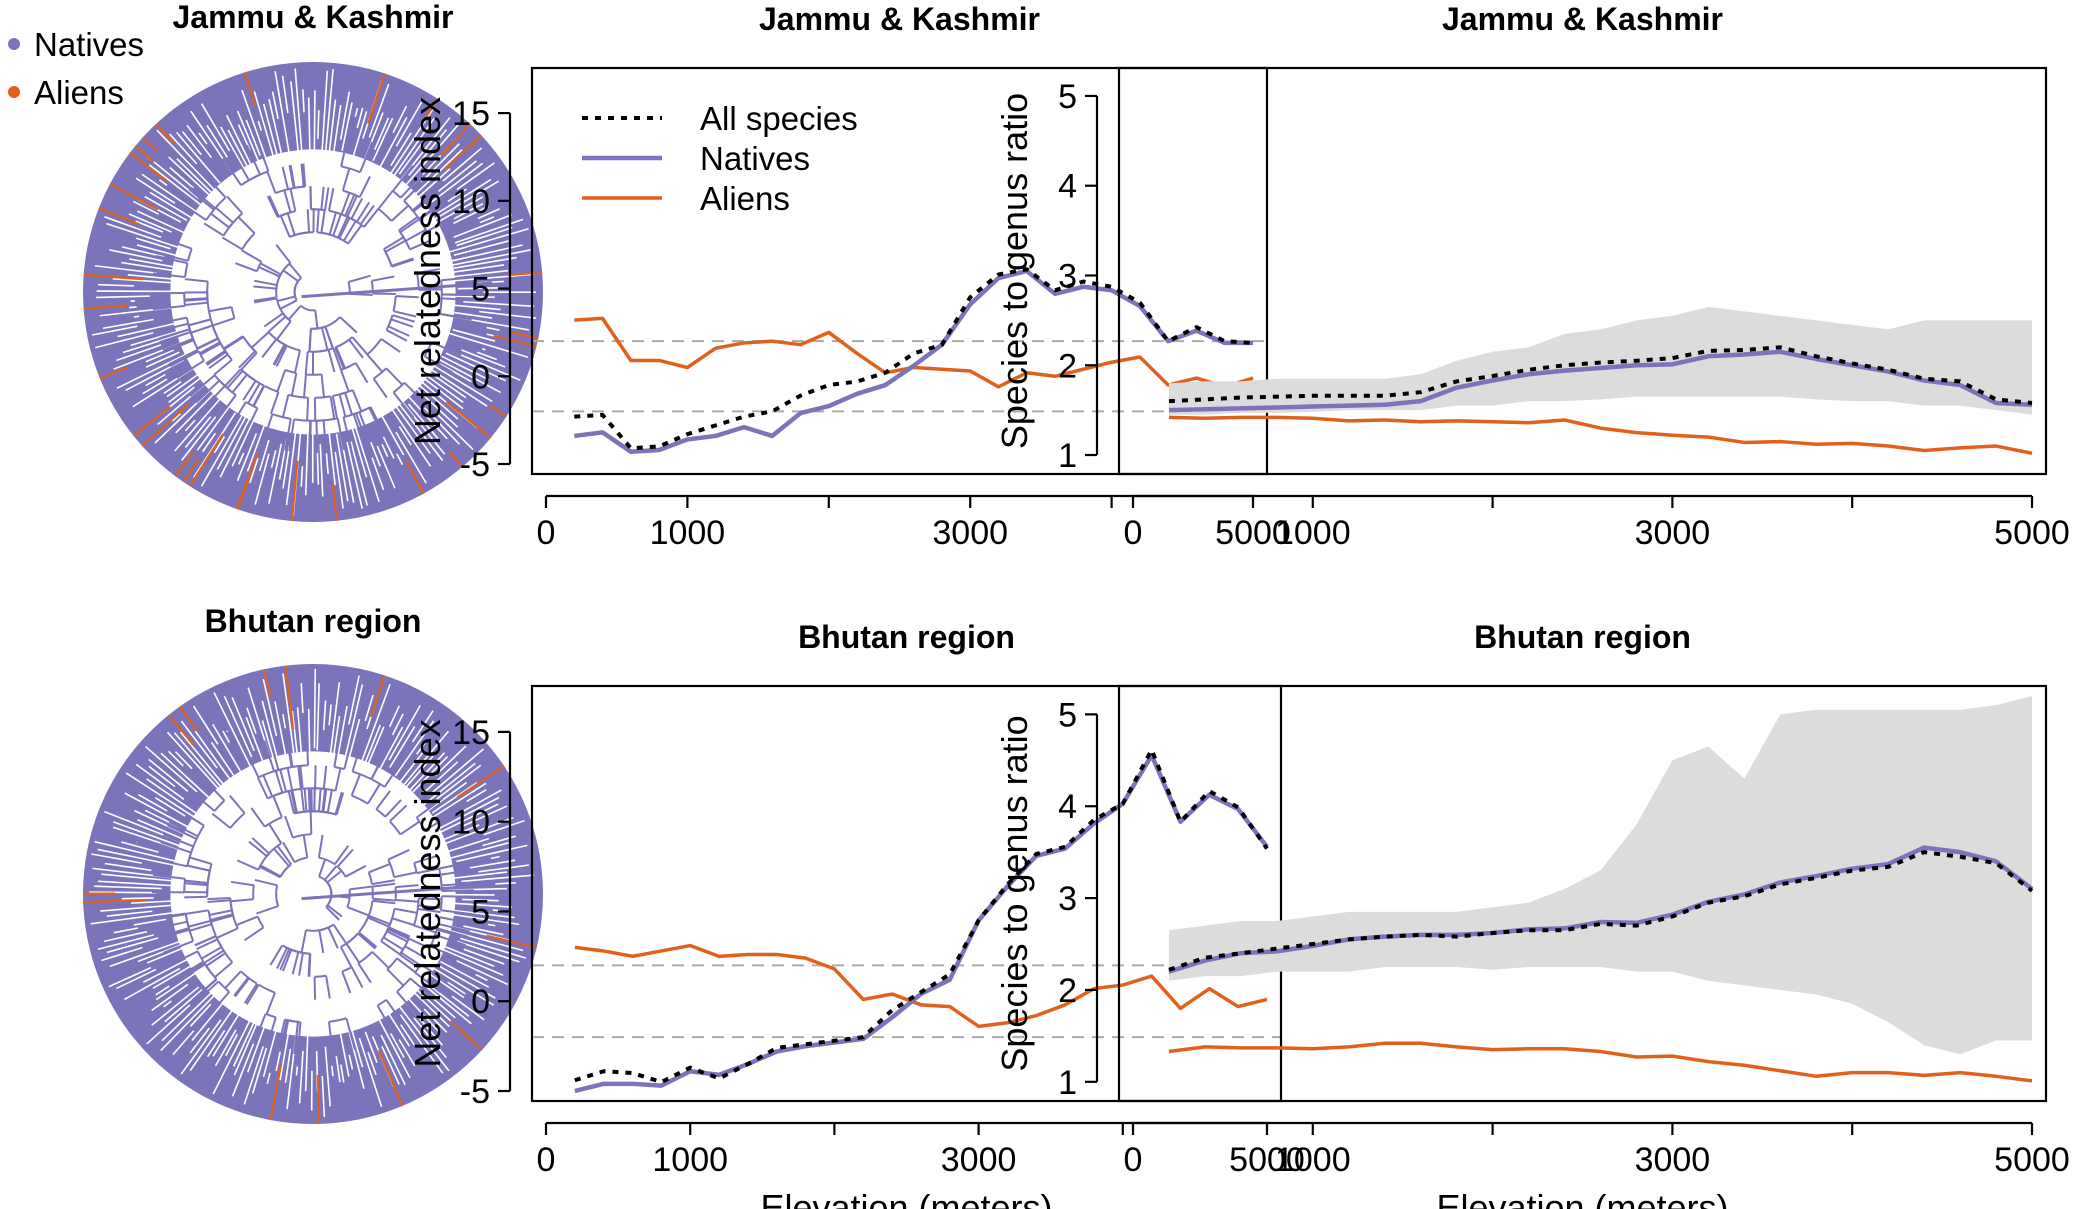 This screenshot has width=2079, height=1209. What do you see at coordinates (914, 359) in the screenshot?
I see `series-line-all-species` at bounding box center [914, 359].